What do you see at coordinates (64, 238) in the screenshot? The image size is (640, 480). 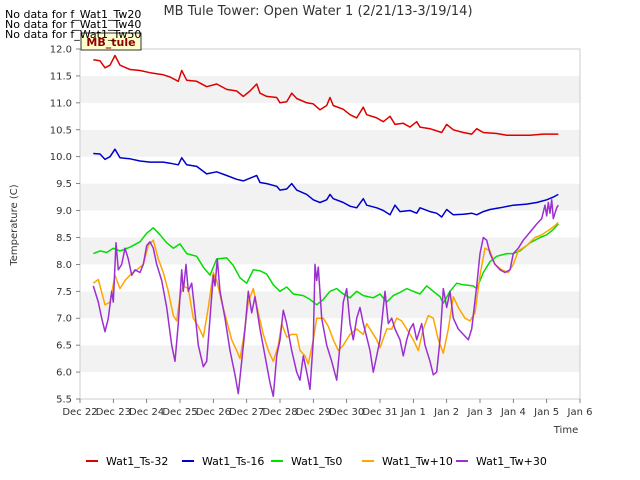 I see `y-tick-label: 8.5` at bounding box center [64, 238].